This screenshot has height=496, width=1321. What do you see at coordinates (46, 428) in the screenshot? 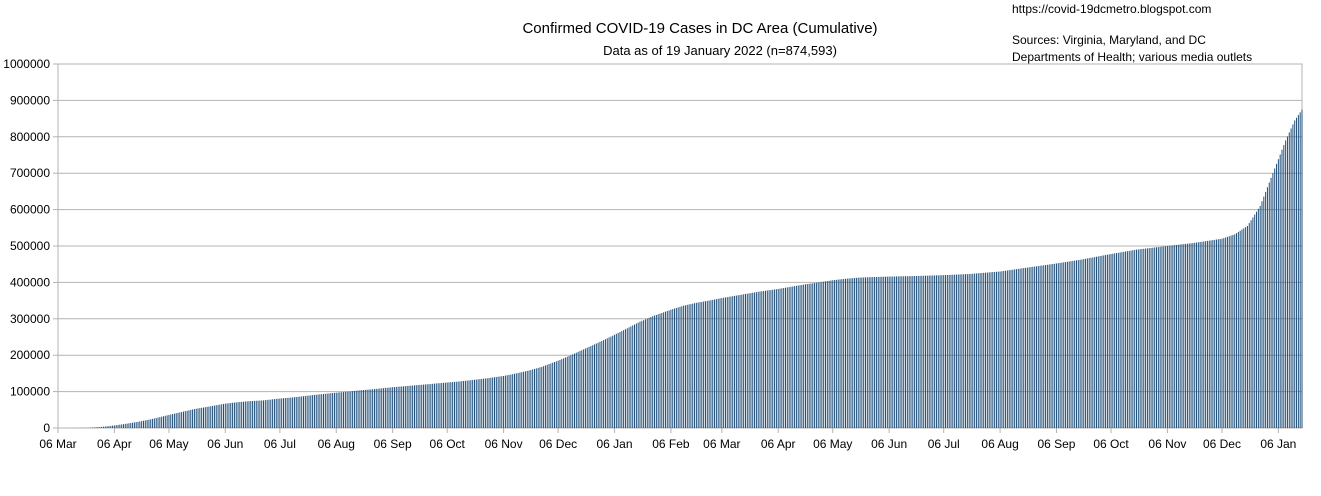
I see `y-tick-label: 0` at bounding box center [46, 428].